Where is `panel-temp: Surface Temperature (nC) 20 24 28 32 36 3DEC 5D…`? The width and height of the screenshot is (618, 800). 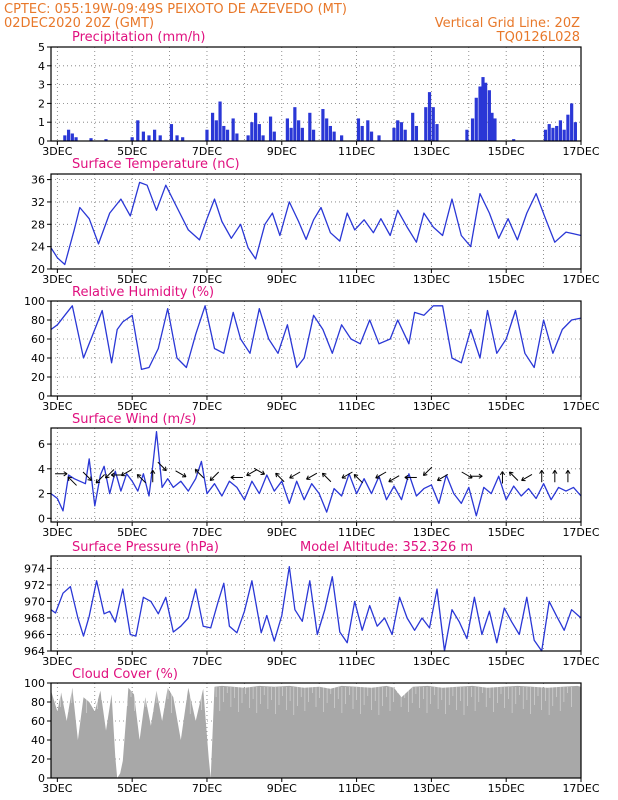
panel-temp: Surface Temperature (nC) 20 24 28 32 36 3DEC 5D… is located at coordinates (315, 221).